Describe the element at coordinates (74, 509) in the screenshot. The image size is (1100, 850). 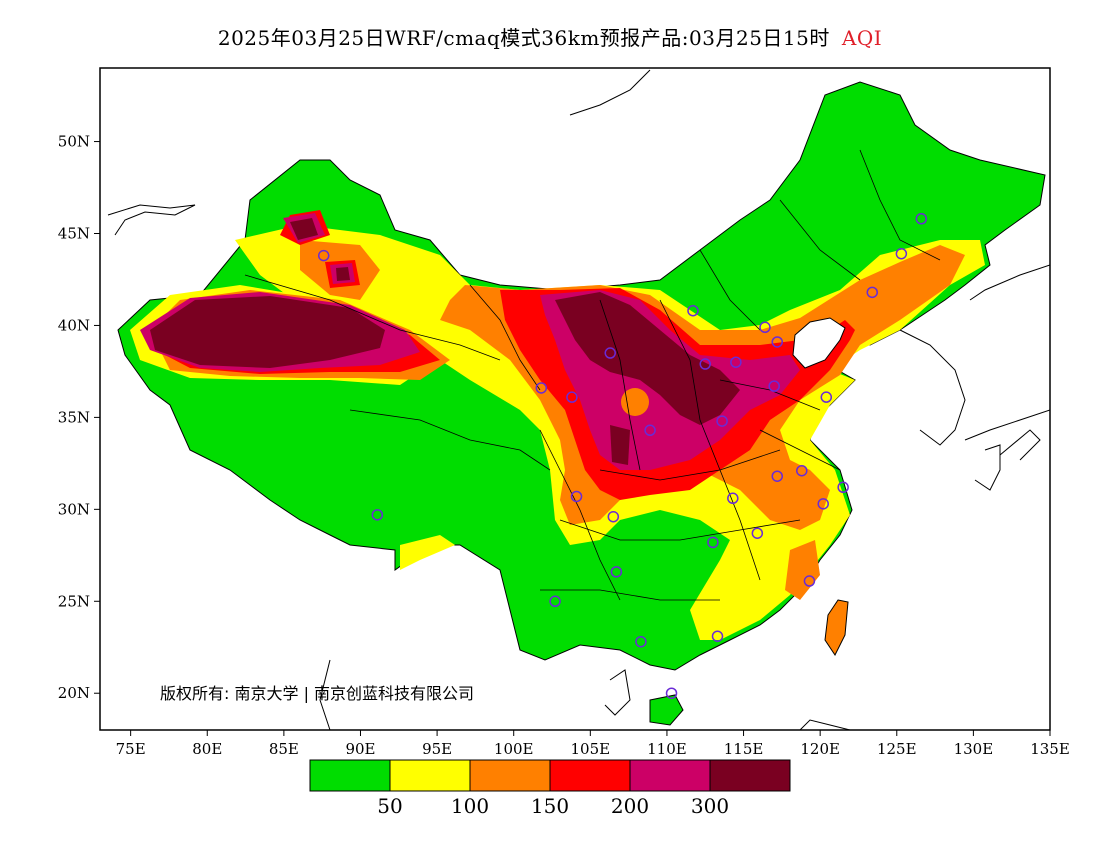
I see `lat-tick-label: 30N` at that location.